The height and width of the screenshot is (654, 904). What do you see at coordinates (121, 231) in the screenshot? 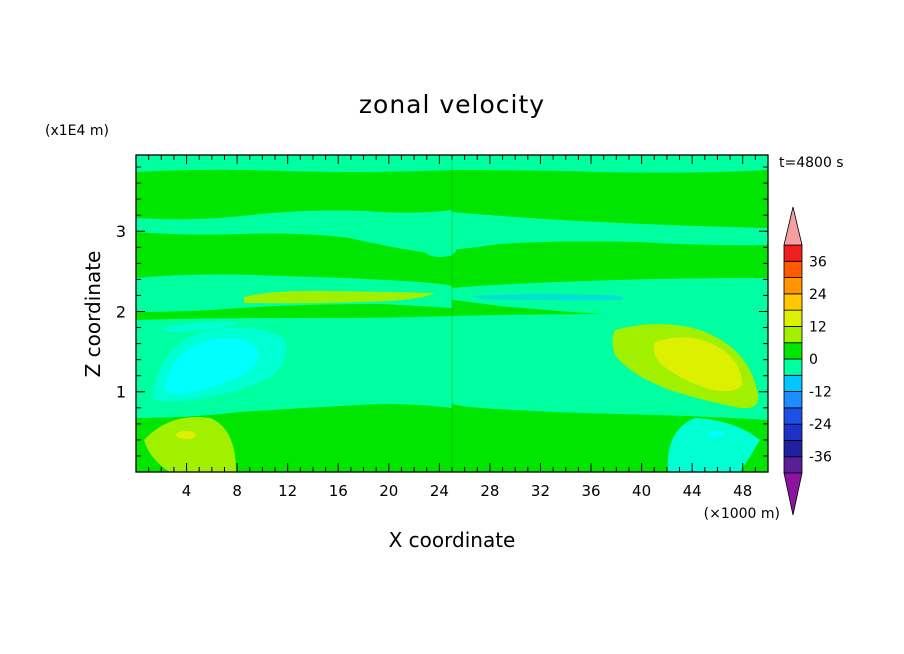
I see `y-tick-label: 3` at bounding box center [121, 231].